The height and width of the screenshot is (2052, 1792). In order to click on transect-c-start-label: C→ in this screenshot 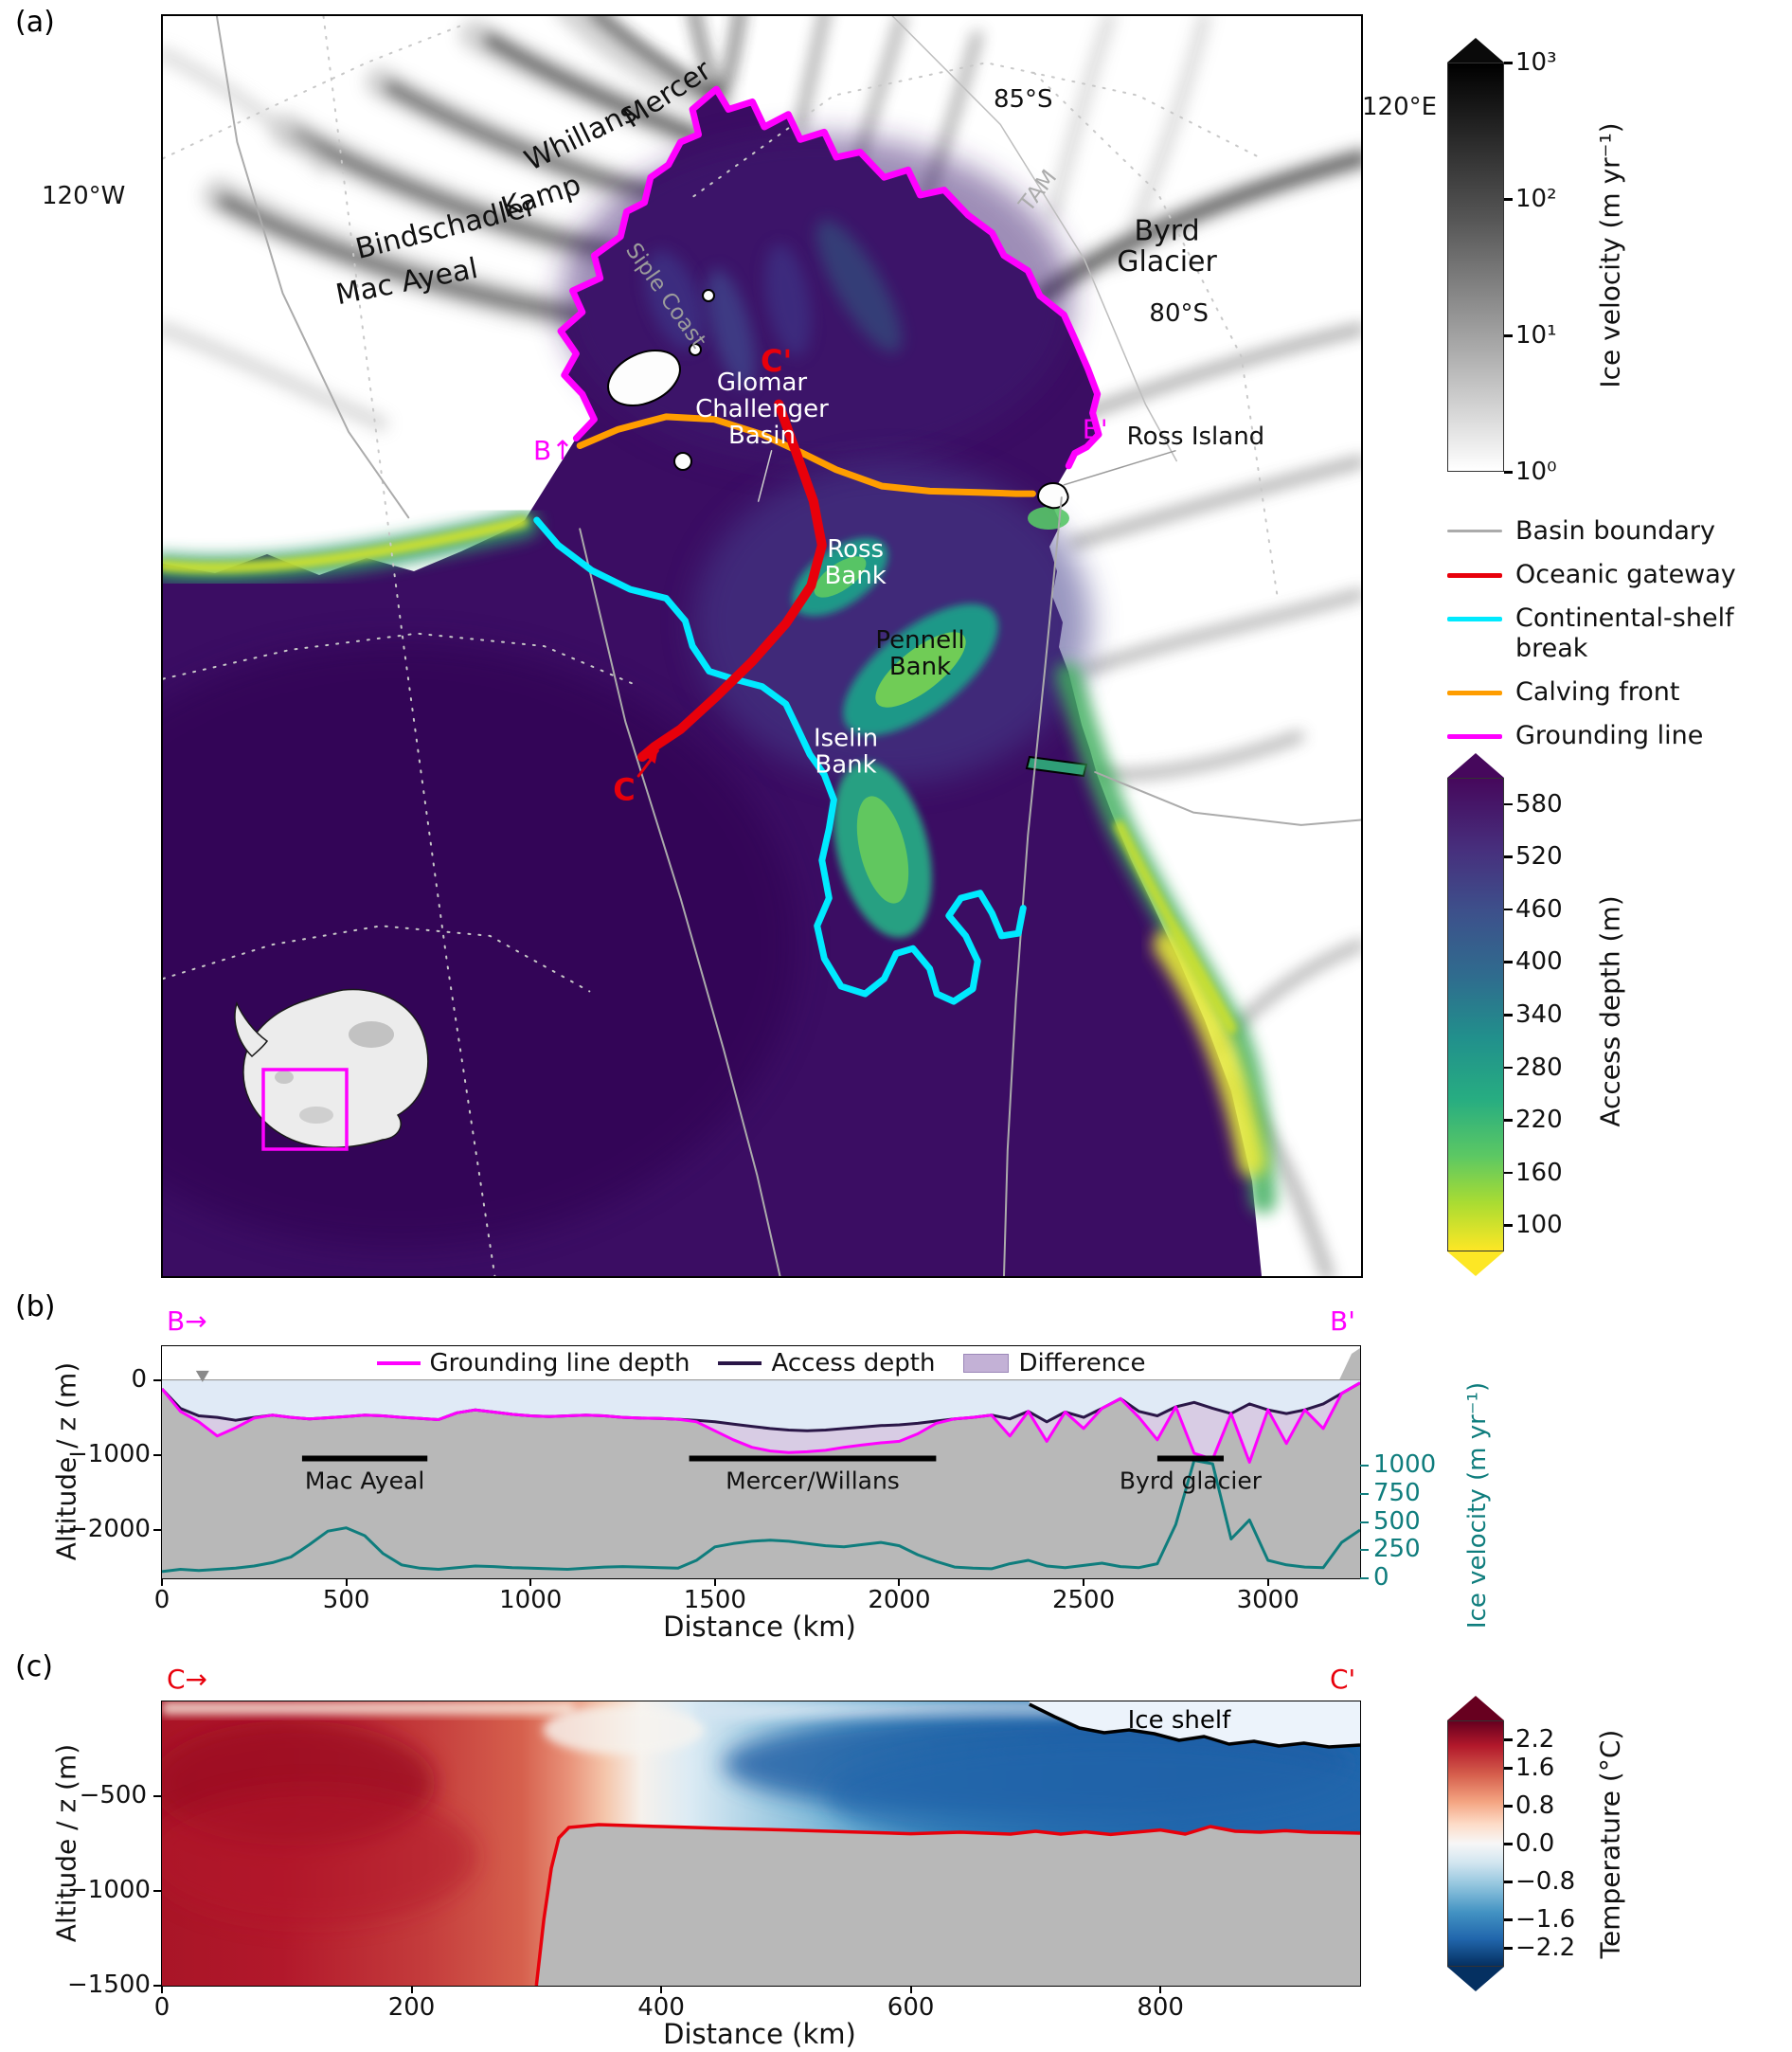, I will do `click(187, 1679)`.